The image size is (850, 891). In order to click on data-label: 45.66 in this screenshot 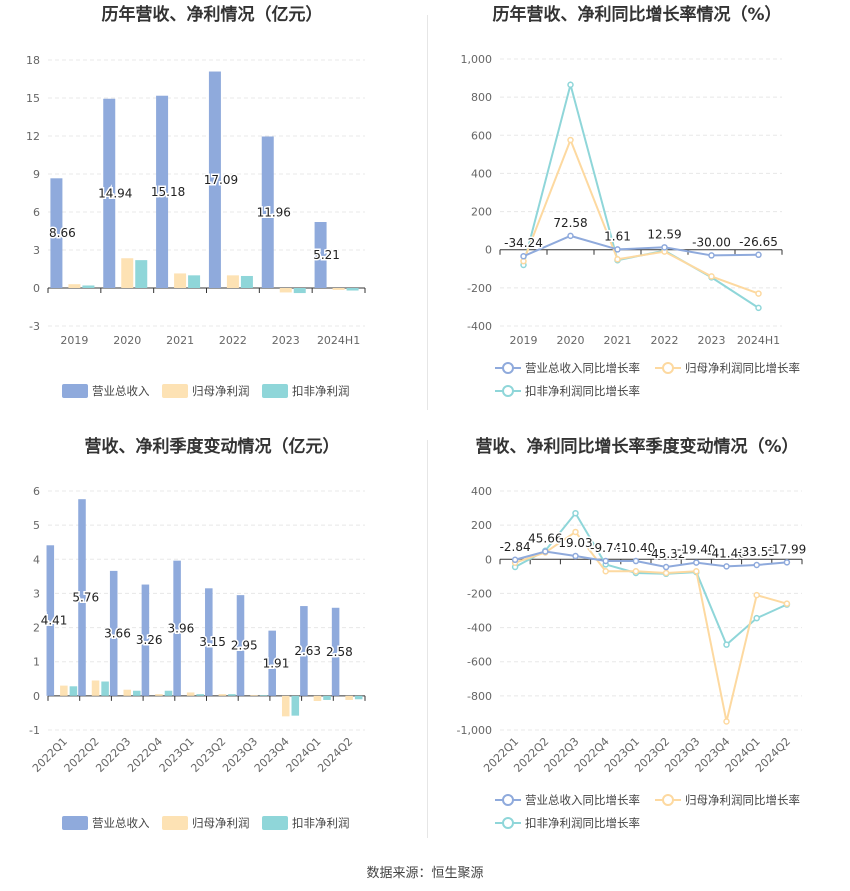, I will do `click(545, 538)`.